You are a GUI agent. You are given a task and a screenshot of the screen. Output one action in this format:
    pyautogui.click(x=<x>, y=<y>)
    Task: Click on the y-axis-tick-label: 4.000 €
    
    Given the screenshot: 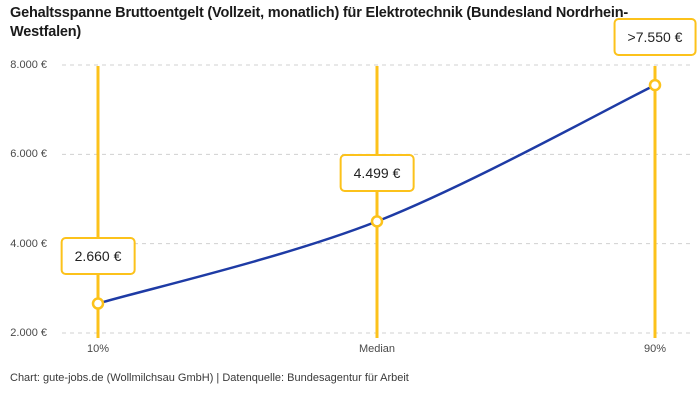 What is the action you would take?
    pyautogui.click(x=28, y=243)
    